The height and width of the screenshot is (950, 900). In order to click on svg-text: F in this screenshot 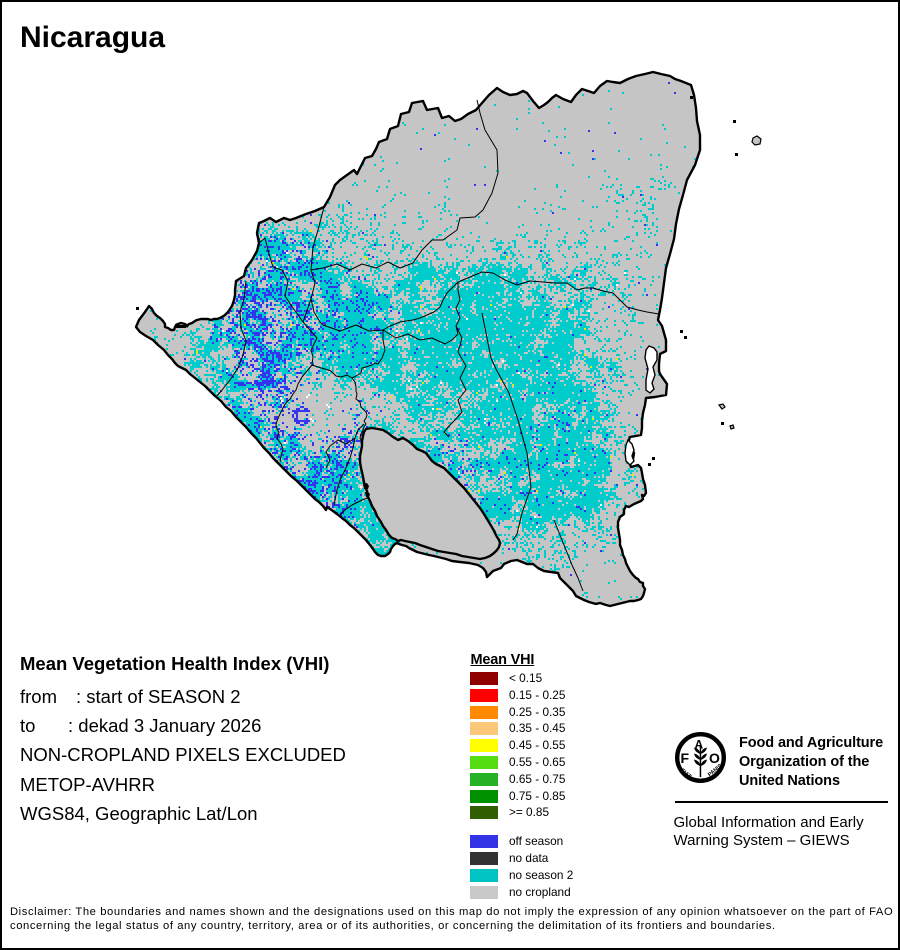, I will do `click(685, 758)`.